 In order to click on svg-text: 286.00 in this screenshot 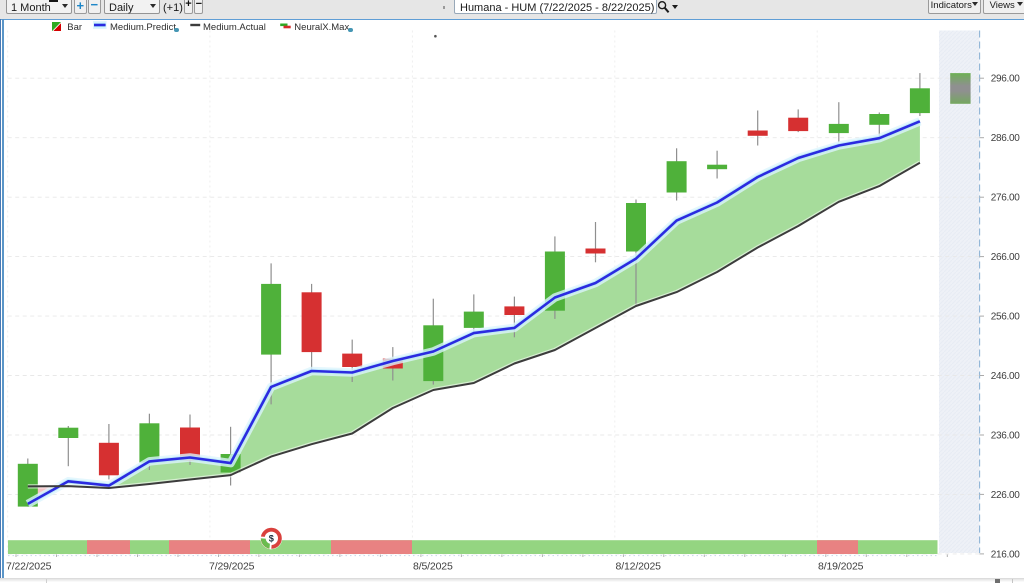, I will do `click(1006, 138)`.